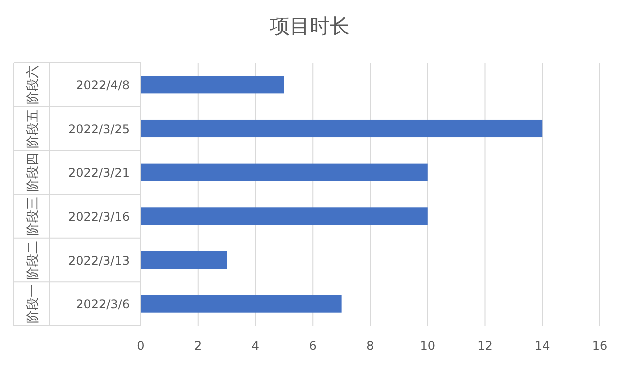 The height and width of the screenshot is (371, 617). I want to click on y-tick-label: 2022/3/16, so click(99, 217).